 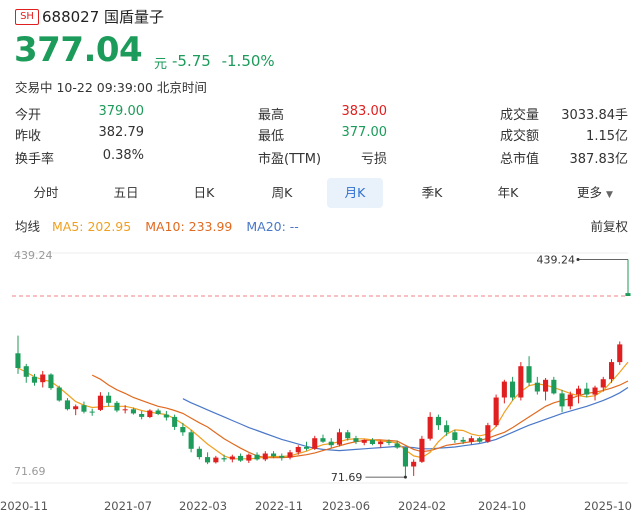 I want to click on tab-more-label: 更多, so click(x=590, y=192).